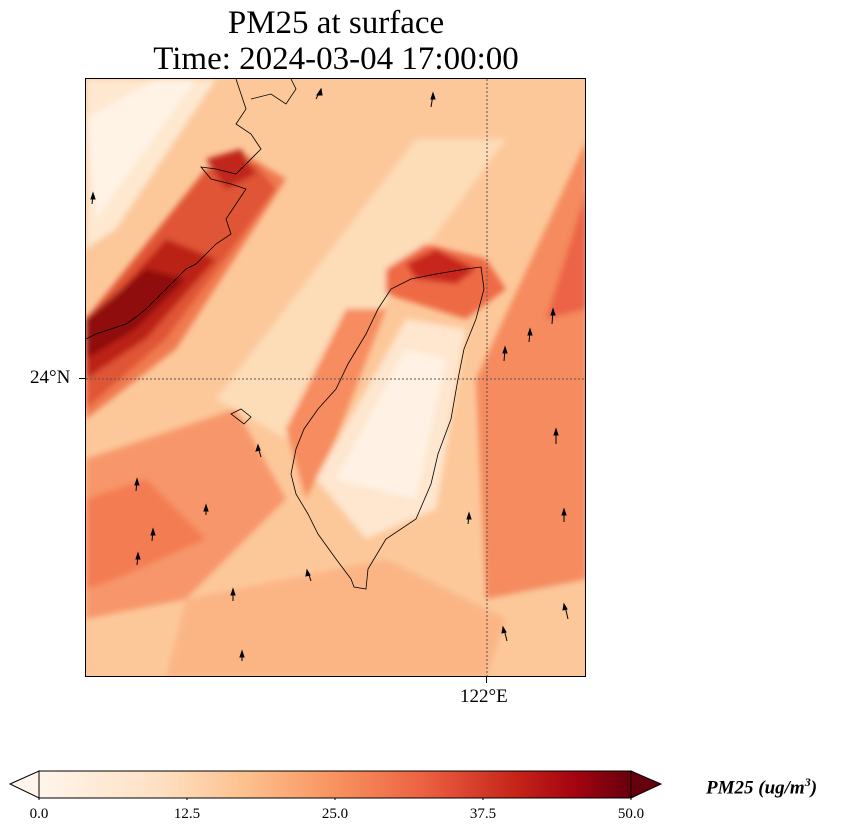  I want to click on china-coastline, so click(174, 209).